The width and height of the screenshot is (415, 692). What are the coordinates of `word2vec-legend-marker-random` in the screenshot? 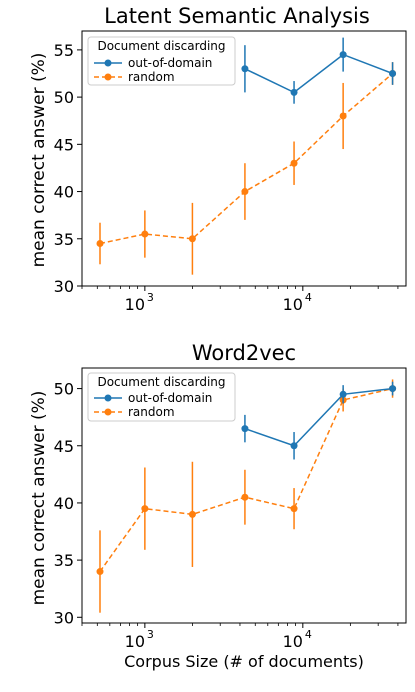 It's located at (108, 412).